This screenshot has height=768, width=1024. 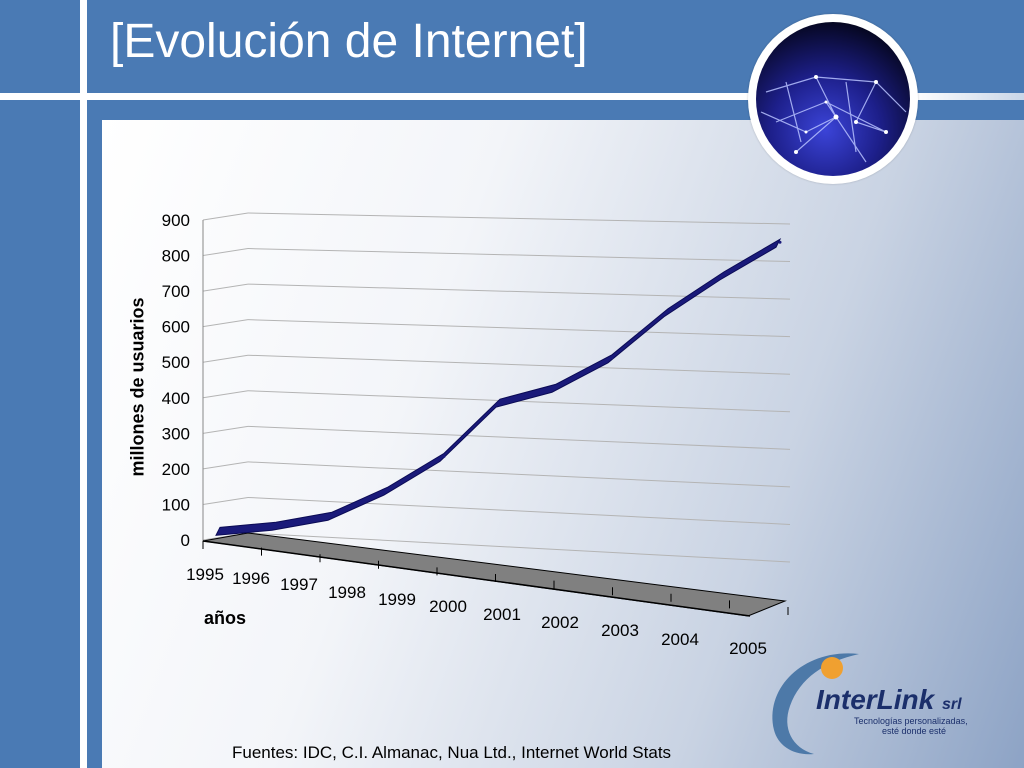 What do you see at coordinates (40, 384) in the screenshot?
I see `left-band` at bounding box center [40, 384].